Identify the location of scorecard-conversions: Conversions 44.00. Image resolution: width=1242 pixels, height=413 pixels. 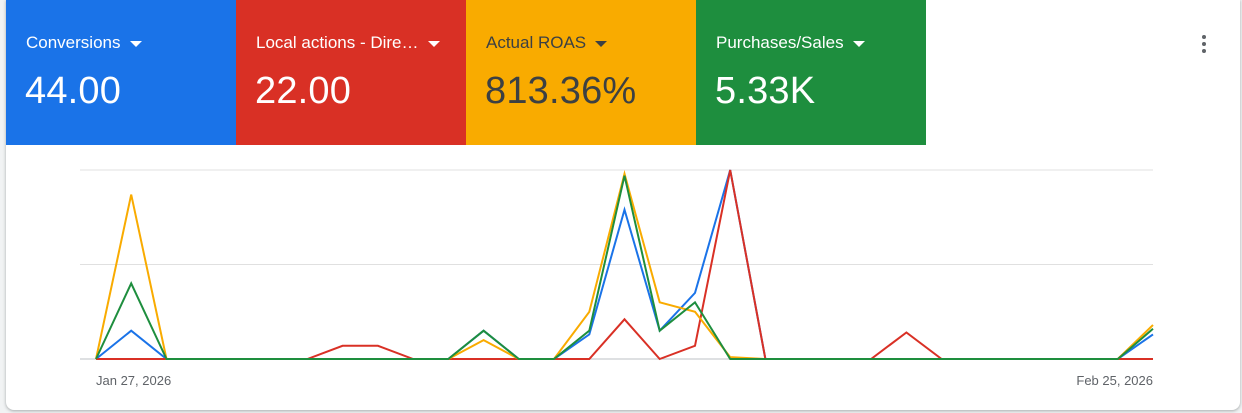
(121, 72).